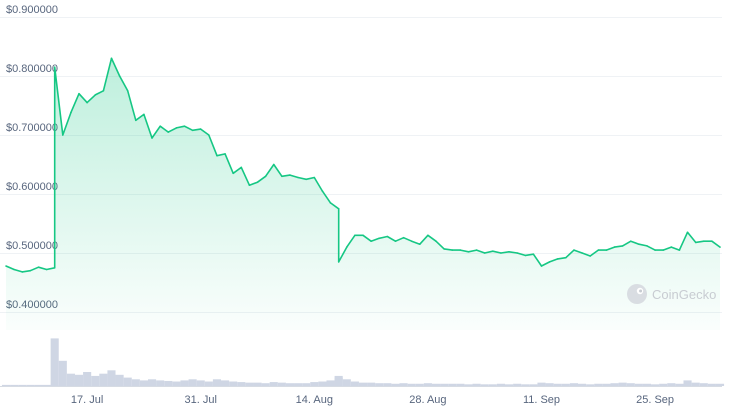 The height and width of the screenshot is (415, 734). What do you see at coordinates (655, 400) in the screenshot?
I see `x-tick-label: 25. Sep` at bounding box center [655, 400].